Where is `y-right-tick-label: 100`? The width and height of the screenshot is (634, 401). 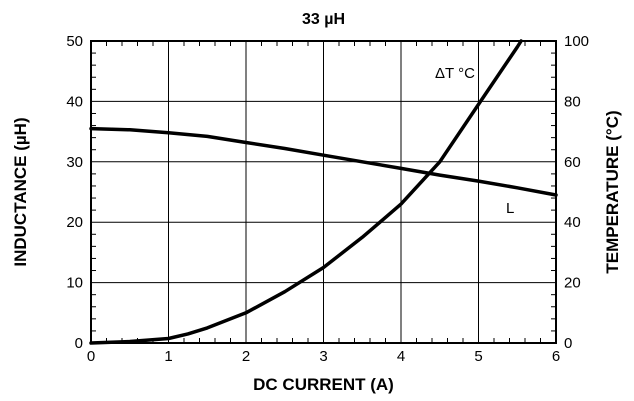
y-right-tick-label: 100 is located at coordinates (576, 41).